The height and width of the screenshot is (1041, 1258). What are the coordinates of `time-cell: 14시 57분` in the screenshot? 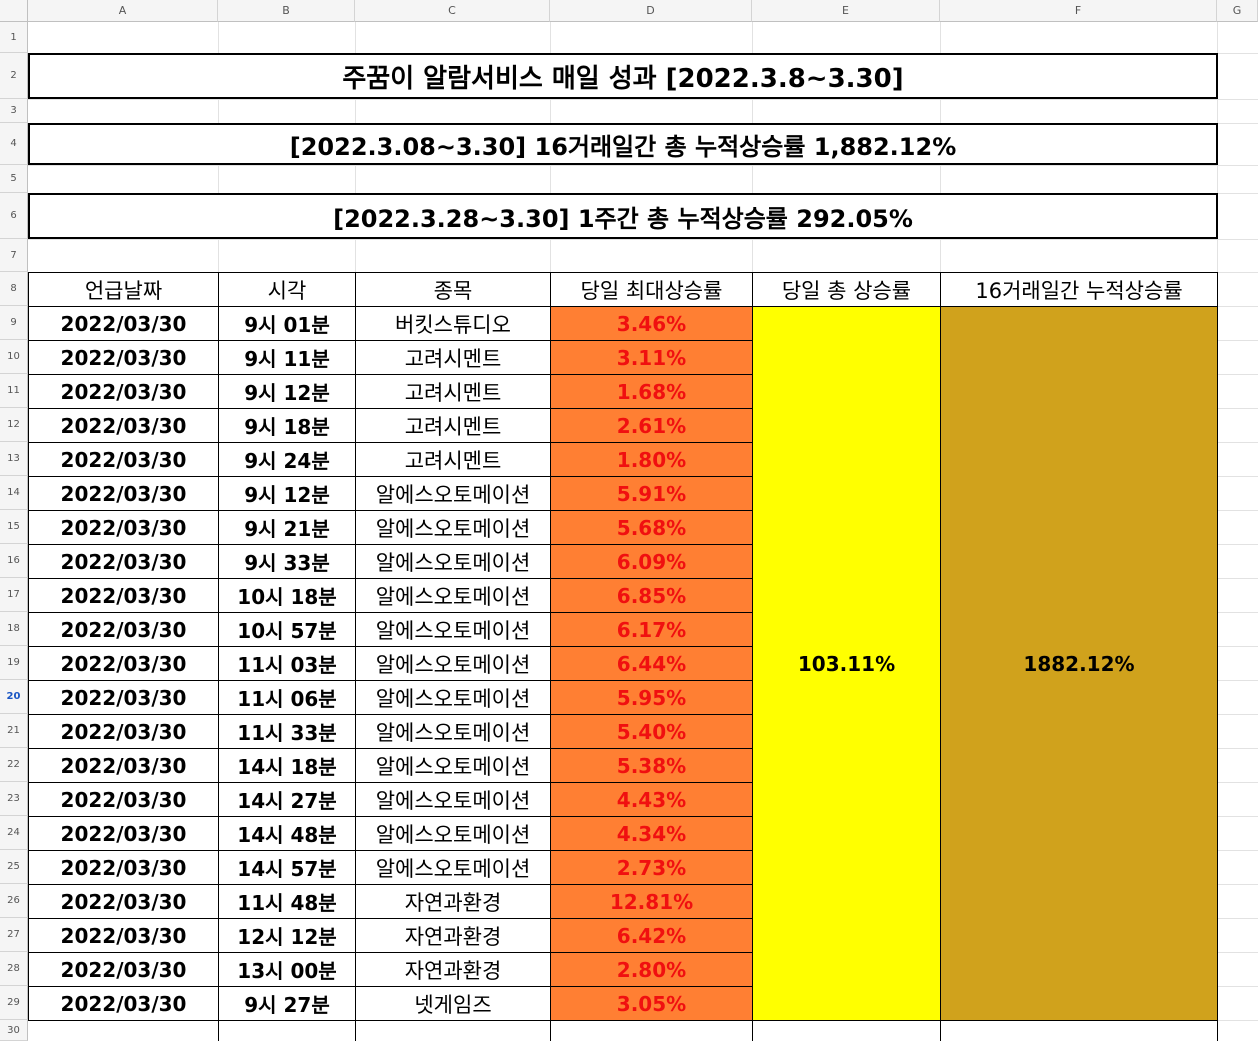 It's located at (287, 867).